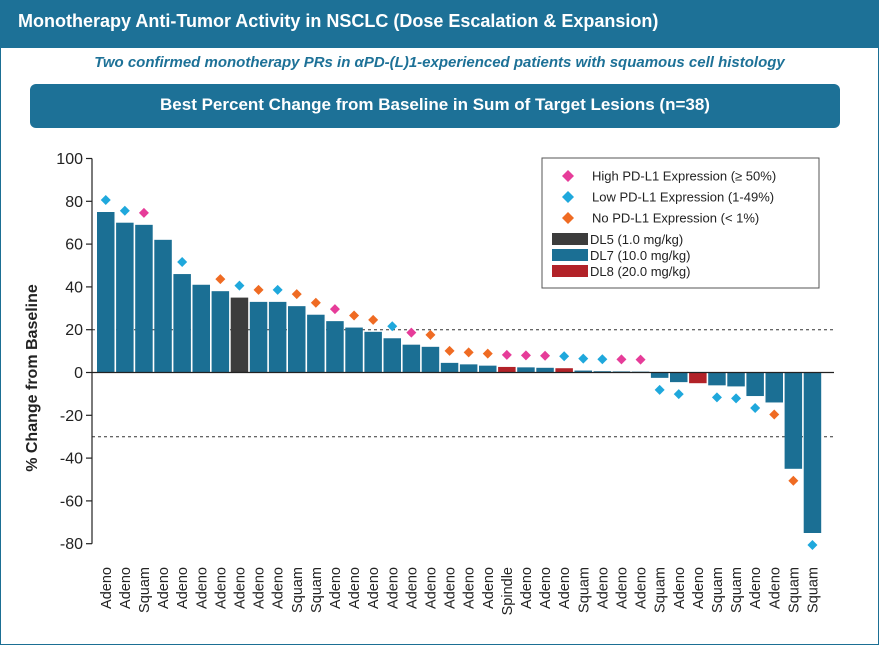  What do you see at coordinates (74, 287) in the screenshot?
I see `y-tick-label: 40` at bounding box center [74, 287].